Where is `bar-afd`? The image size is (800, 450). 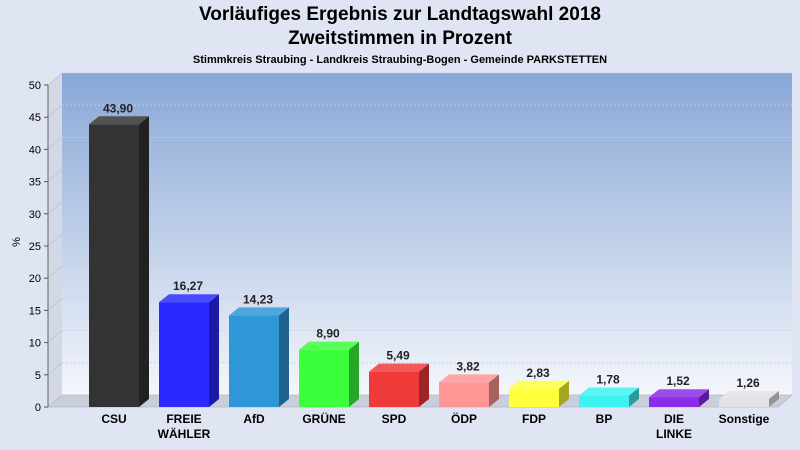
bar-afd is located at coordinates (259, 357).